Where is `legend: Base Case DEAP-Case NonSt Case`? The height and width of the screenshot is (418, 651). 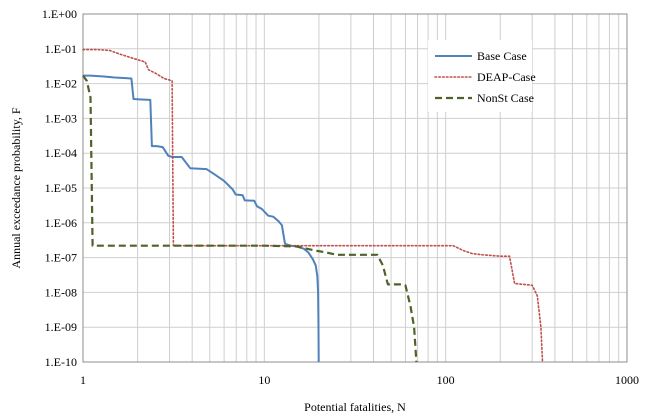 legend: Base Case DEAP-Case NonSt Case is located at coordinates (482, 76).